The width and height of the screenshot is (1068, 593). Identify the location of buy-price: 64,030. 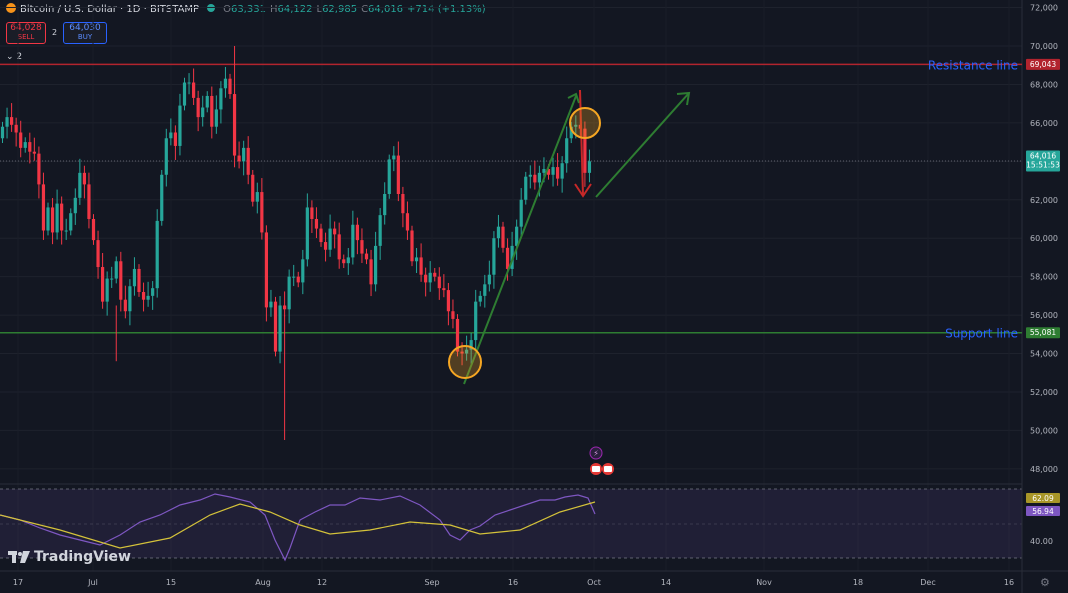
(85, 28).